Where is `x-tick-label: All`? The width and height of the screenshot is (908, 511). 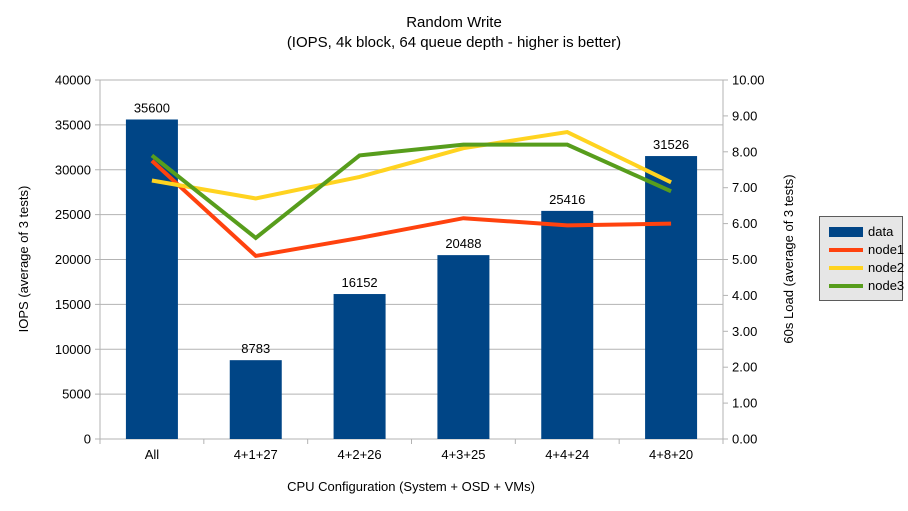 x-tick-label: All is located at coordinates (152, 454).